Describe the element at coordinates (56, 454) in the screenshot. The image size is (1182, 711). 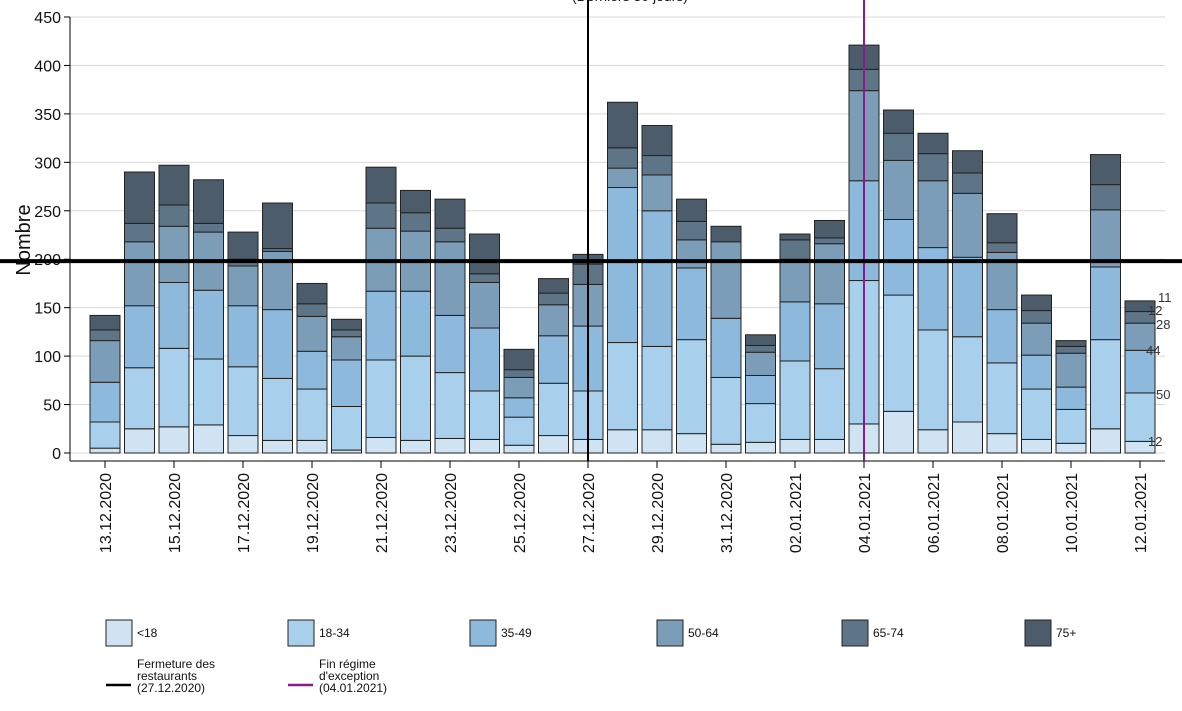
I see `y-tick-label: 0` at that location.